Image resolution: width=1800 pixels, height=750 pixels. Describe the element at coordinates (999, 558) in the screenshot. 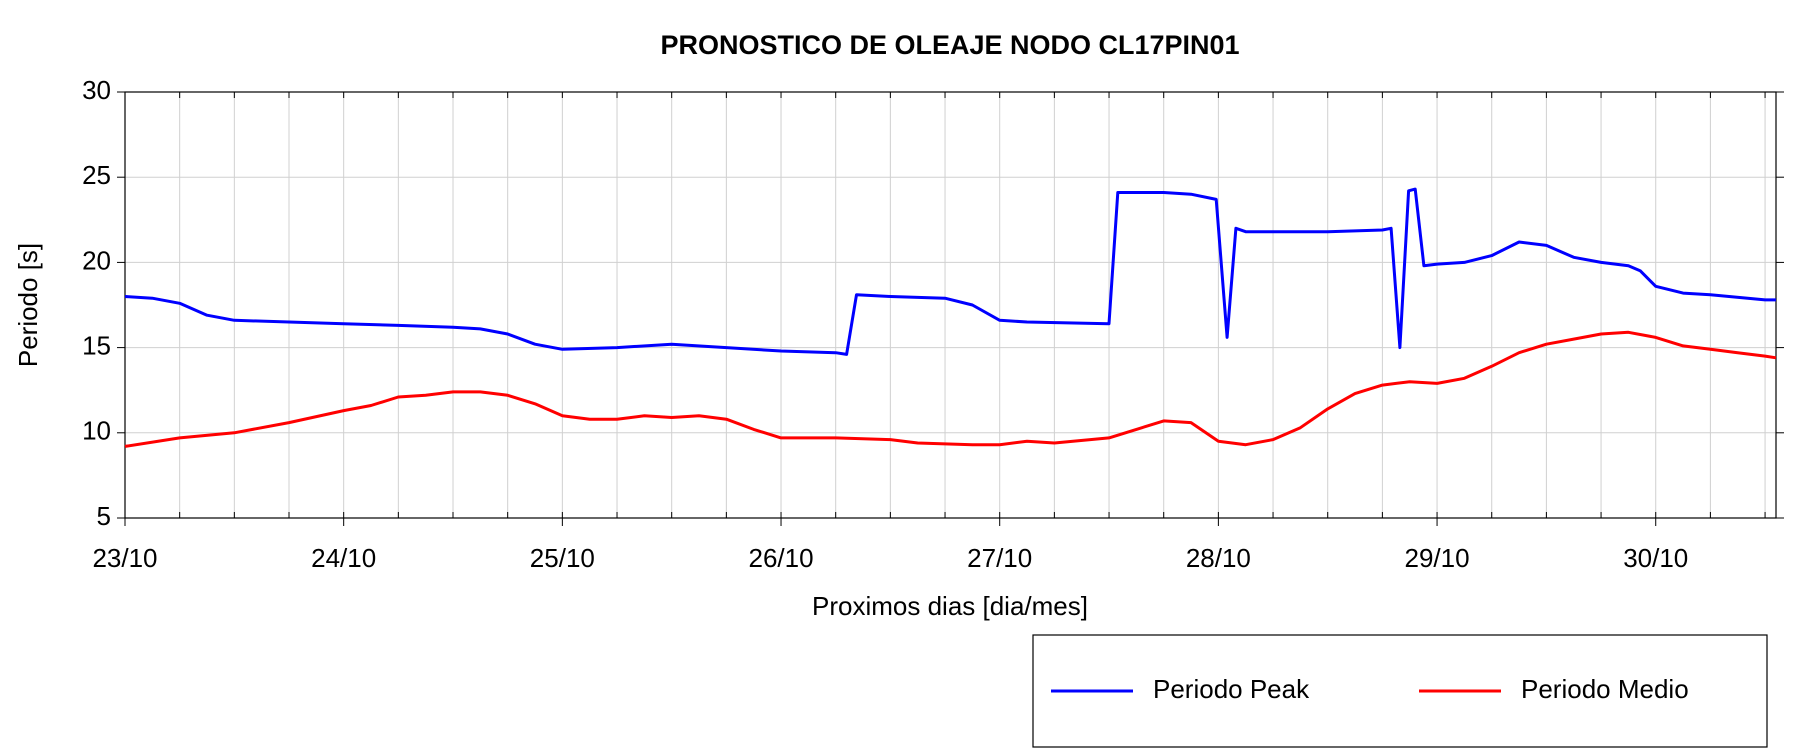

I see `x-tick-label: 27/10` at that location.